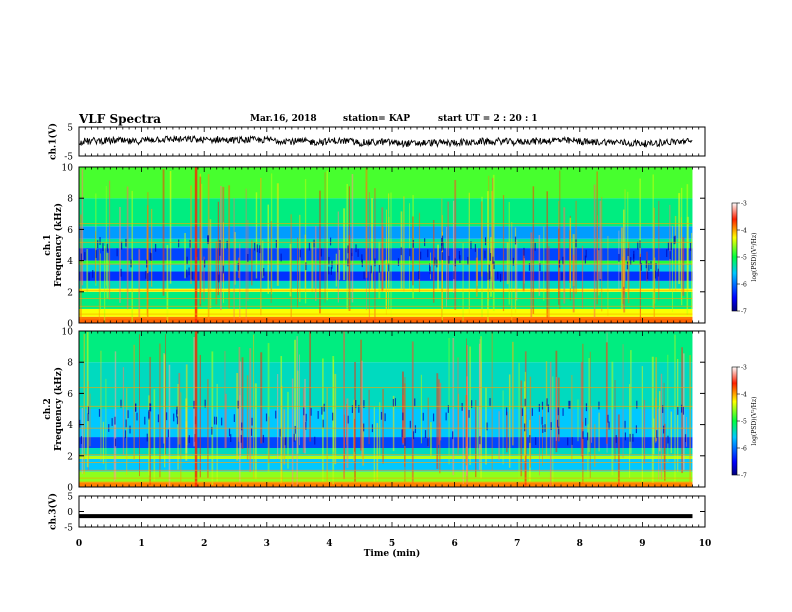 The image size is (792, 612). Describe the element at coordinates (53, 511) in the screenshot. I see `ch3v-ylabel-group: ch.3(V)` at that location.